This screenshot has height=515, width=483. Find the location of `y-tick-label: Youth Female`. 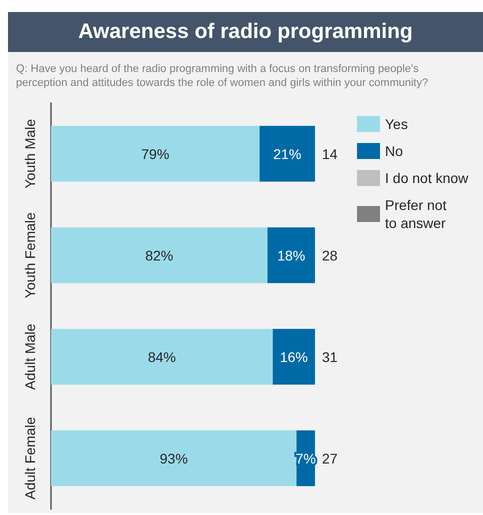

y-tick-label: Youth Female is located at coordinates (30, 255).